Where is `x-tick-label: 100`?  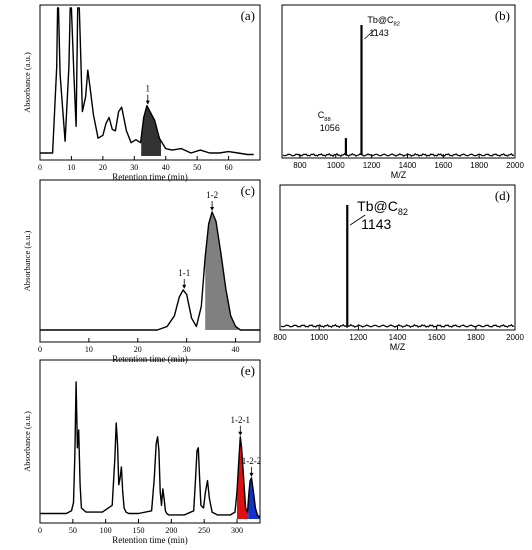
x-tick-label: 100 is located at coordinates (106, 530).